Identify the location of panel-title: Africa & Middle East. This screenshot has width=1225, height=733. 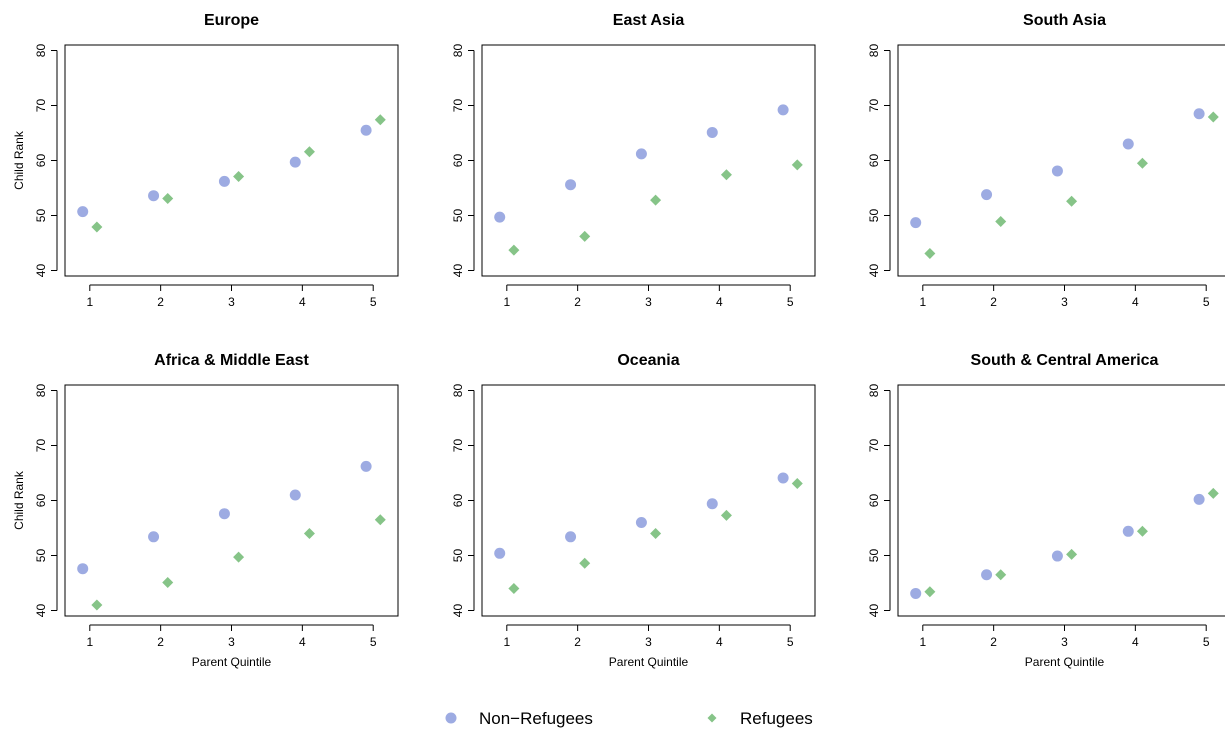
(231, 360).